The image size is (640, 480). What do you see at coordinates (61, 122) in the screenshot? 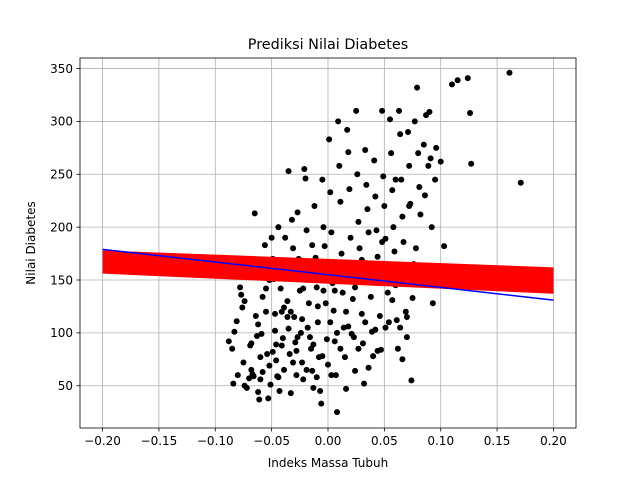
I see `y-tick-label: 300` at bounding box center [61, 122].